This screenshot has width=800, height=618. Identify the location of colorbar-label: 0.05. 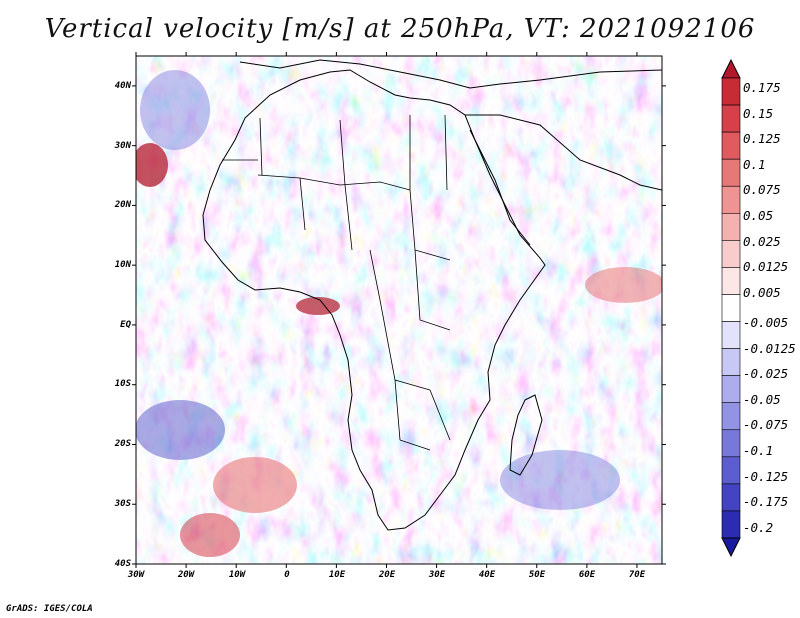
(758, 215).